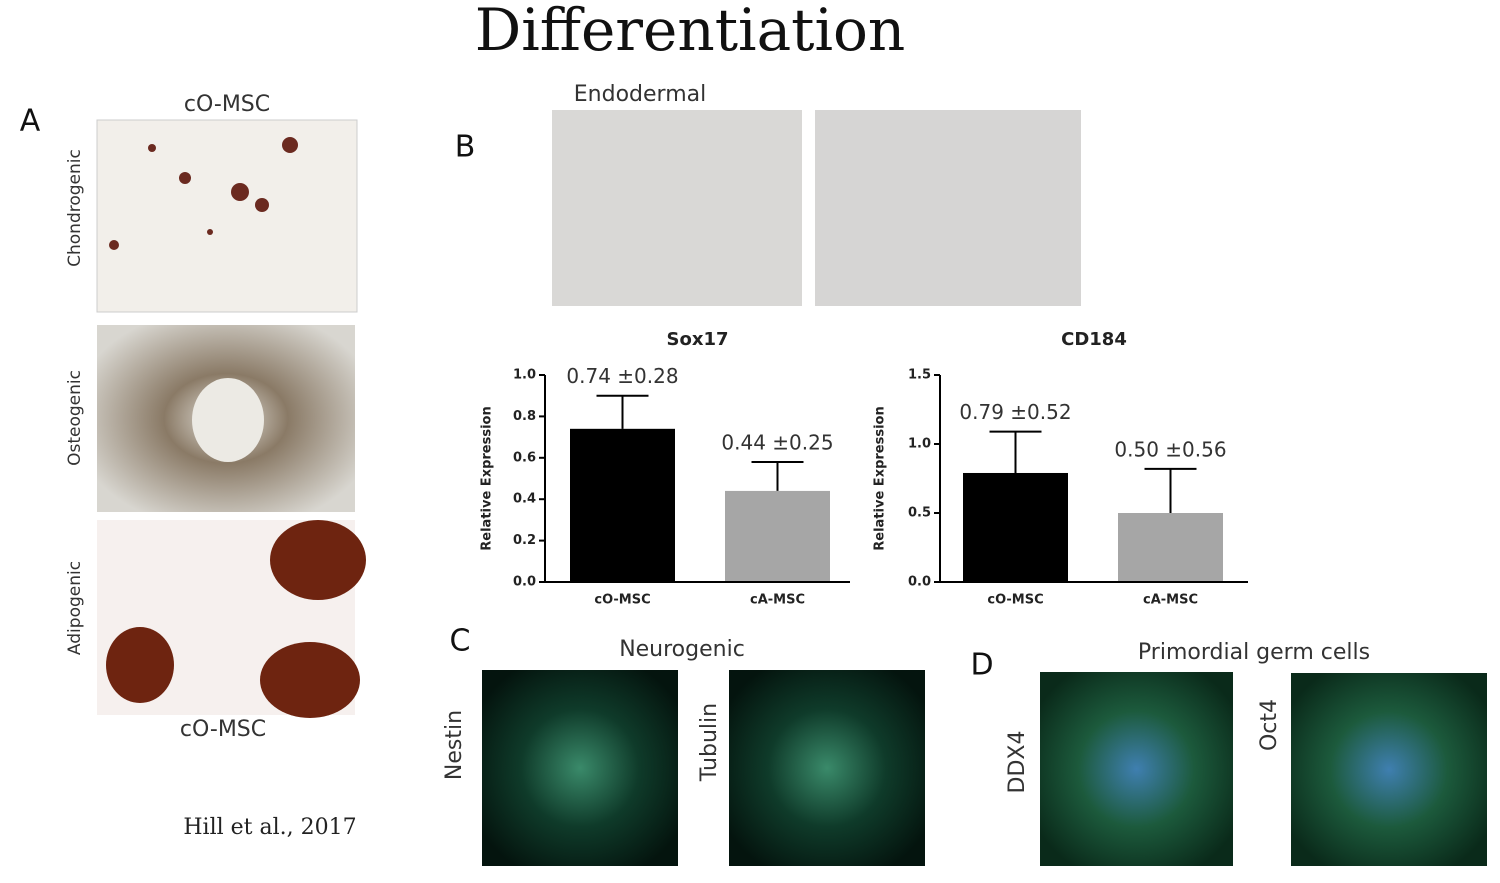 The image size is (1500, 883). I want to click on row-label: Chondrogenic, so click(75, 208).